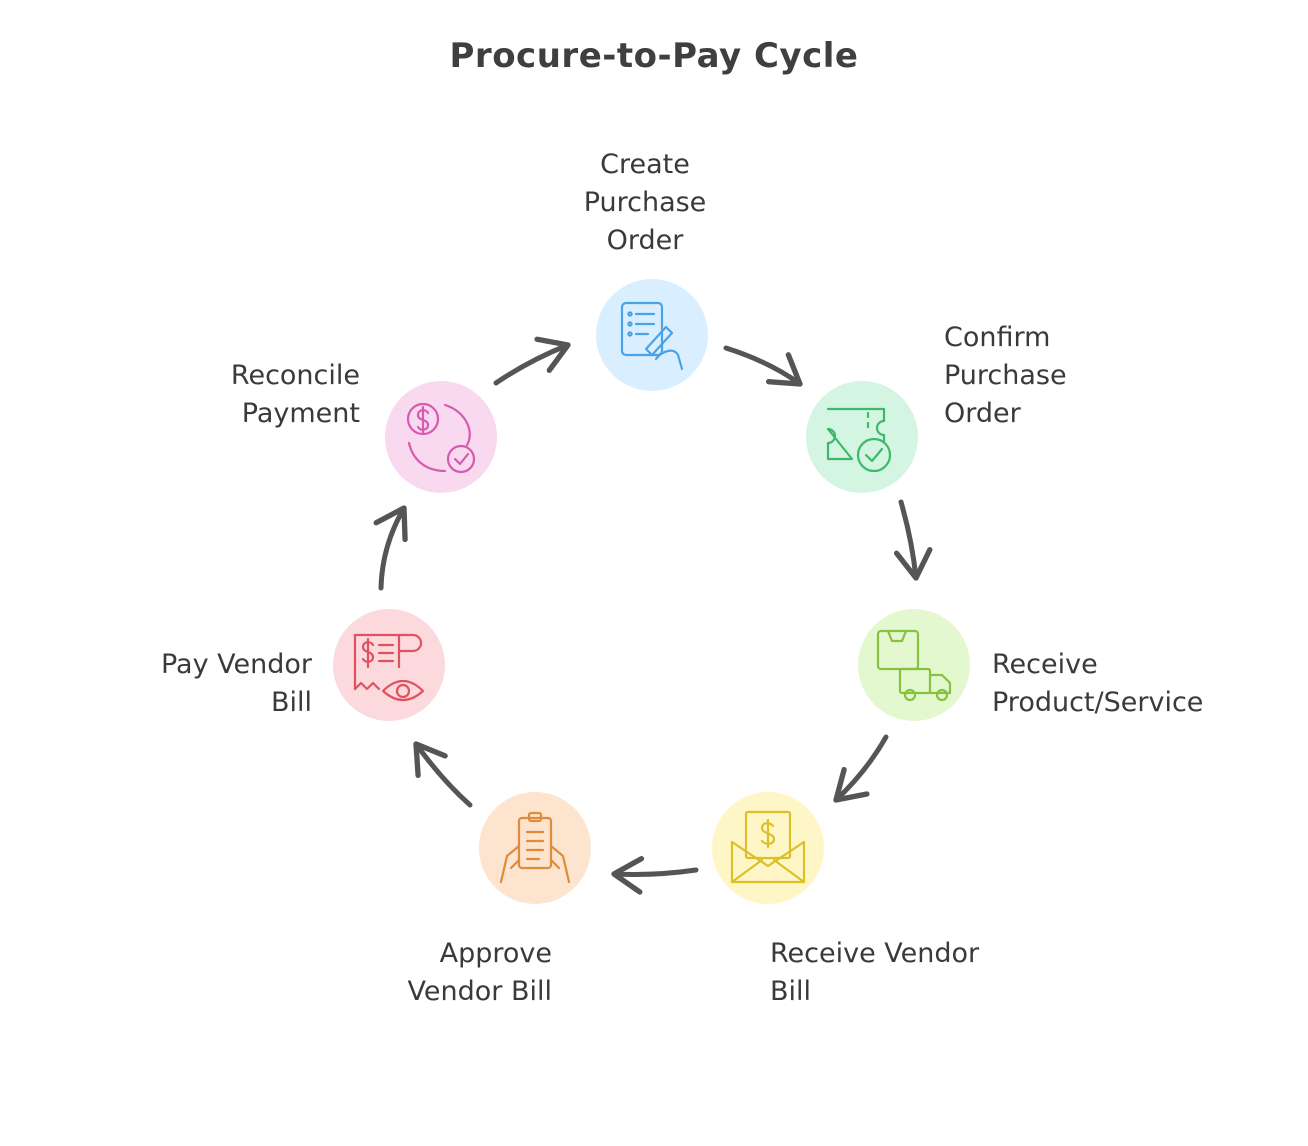 The width and height of the screenshot is (1308, 1146). I want to click on label-reconcile-payment: Reconcile Payment, so click(250, 395).